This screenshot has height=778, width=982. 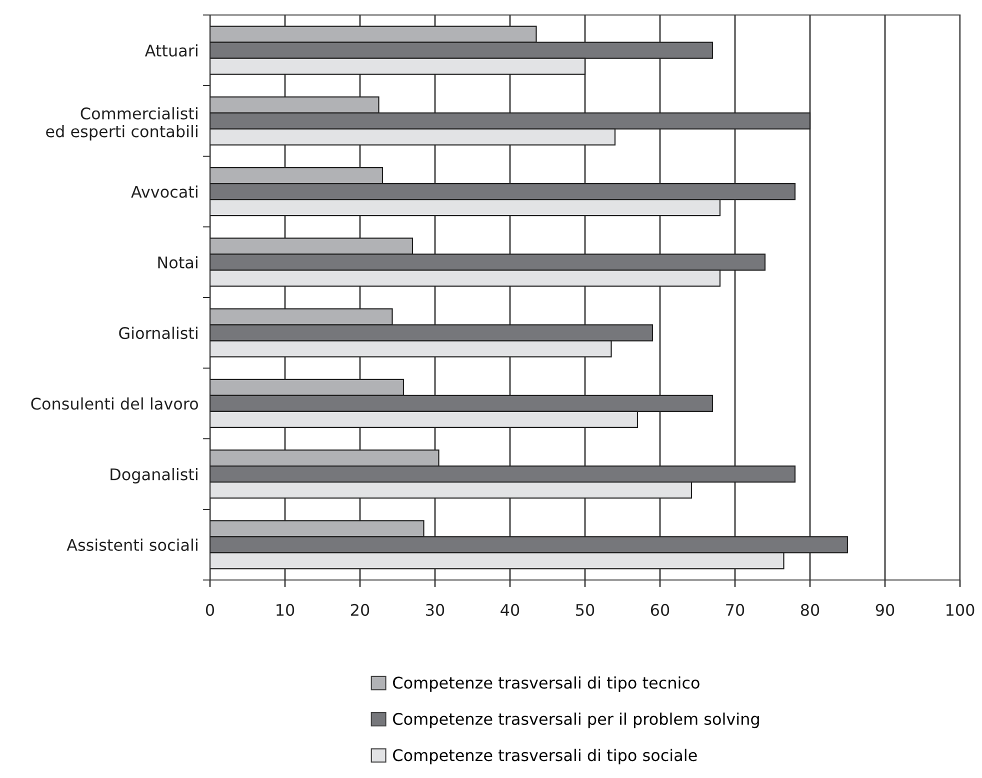 What do you see at coordinates (546, 684) in the screenshot?
I see `legend-label: Competenze trasversali di tipo tecnico` at bounding box center [546, 684].